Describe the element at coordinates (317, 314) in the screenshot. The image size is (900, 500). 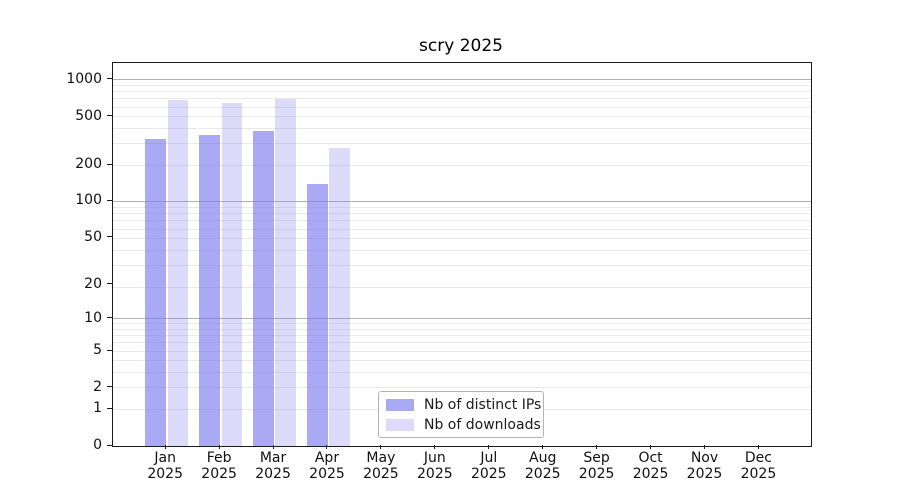
I see `bar-ips-apr` at that location.